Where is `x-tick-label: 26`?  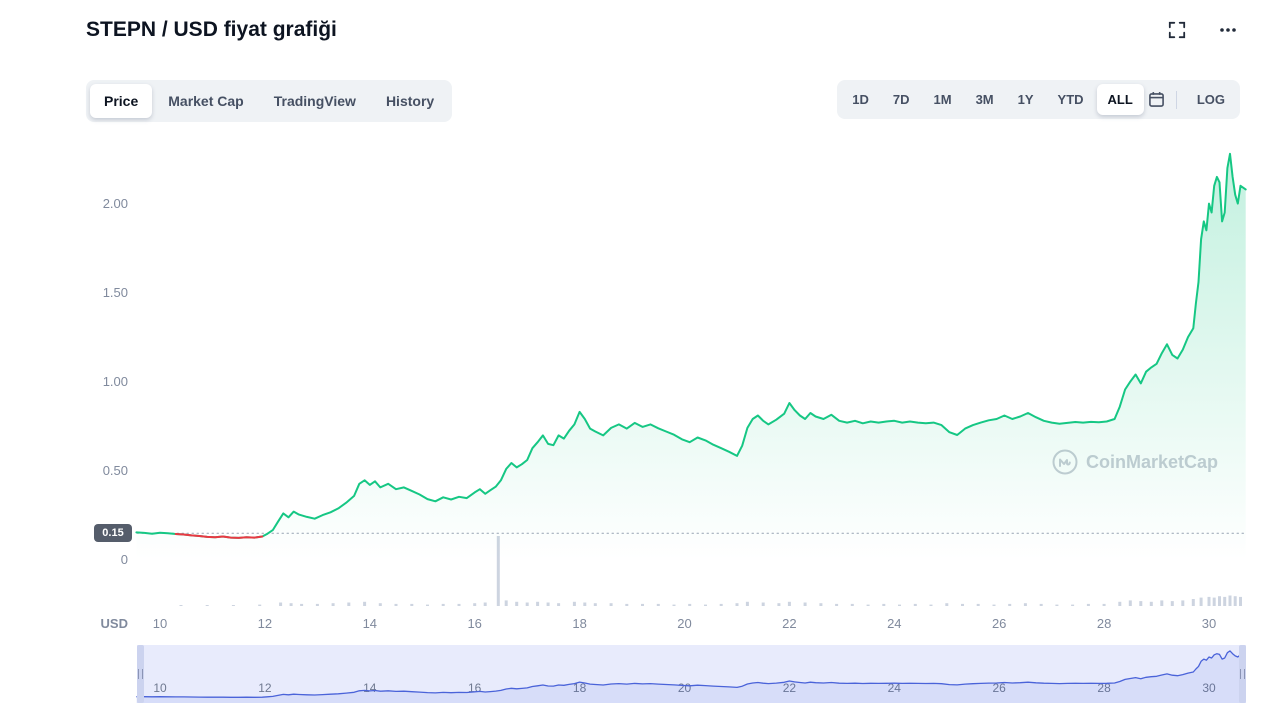
x-tick-label: 26 is located at coordinates (999, 623).